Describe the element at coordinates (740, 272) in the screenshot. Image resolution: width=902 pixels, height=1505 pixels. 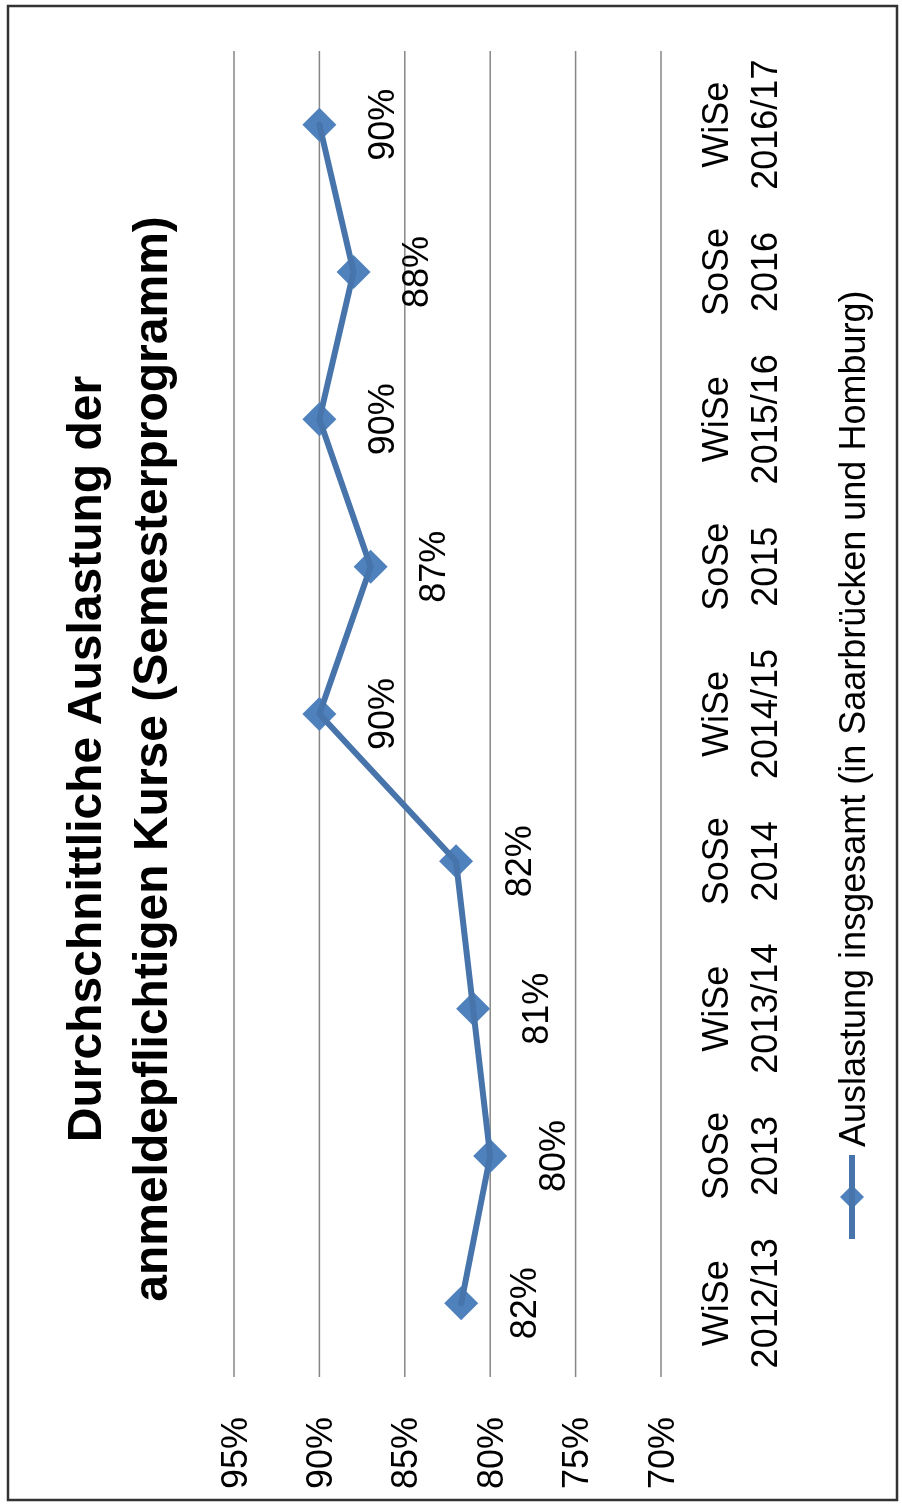
I see `y-tick-label: SoSe 2016` at that location.